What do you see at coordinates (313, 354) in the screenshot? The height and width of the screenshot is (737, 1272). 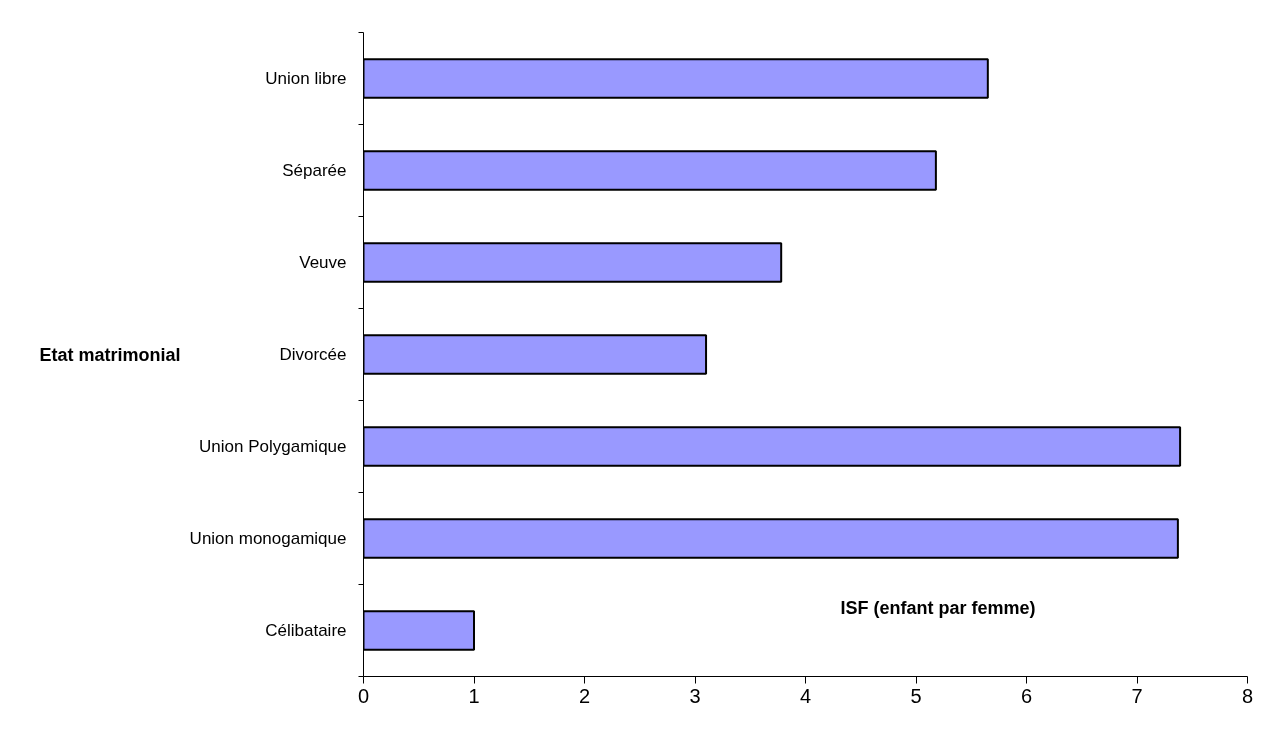 I see `y-tick-label: Divorcée` at bounding box center [313, 354].